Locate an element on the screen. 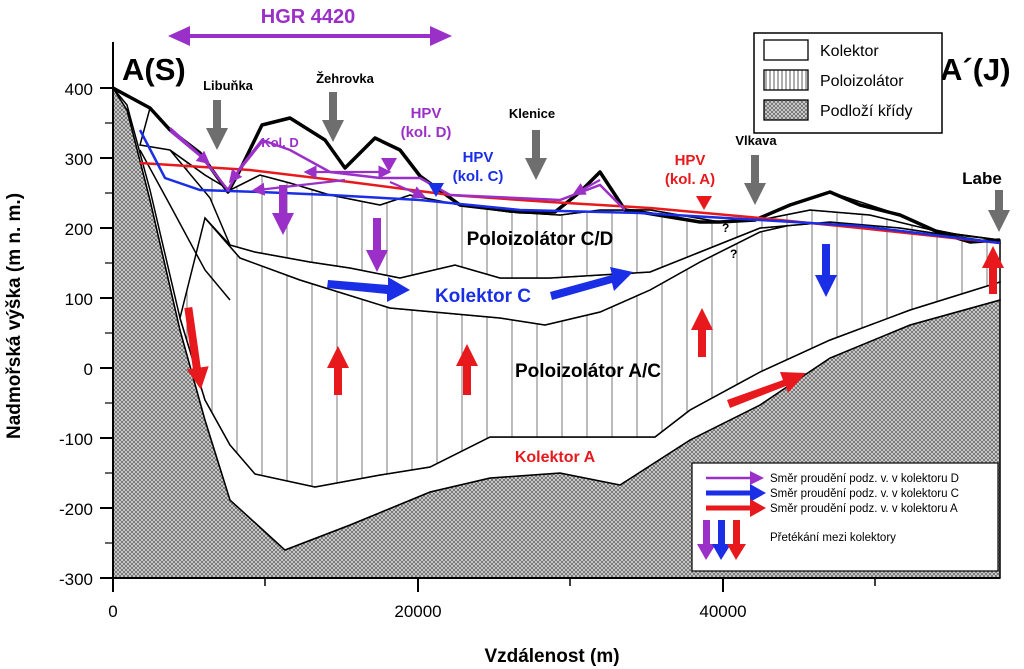 The image size is (1024, 669). hpv-c-marker-icon is located at coordinates (436, 190).